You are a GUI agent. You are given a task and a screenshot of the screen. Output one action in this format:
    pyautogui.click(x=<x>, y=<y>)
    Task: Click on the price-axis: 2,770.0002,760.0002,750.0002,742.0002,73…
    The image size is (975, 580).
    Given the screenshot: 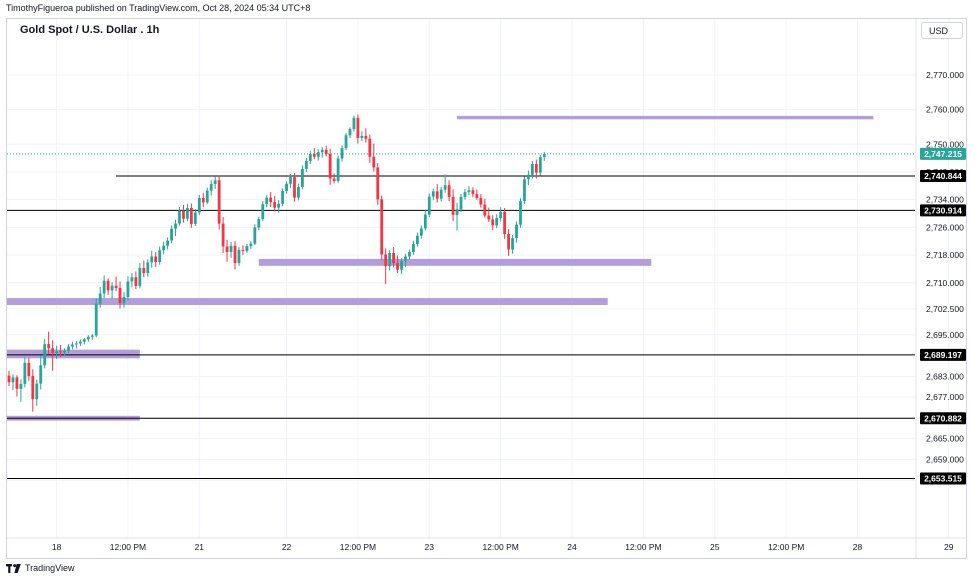 What is the action you would take?
    pyautogui.click(x=943, y=277)
    